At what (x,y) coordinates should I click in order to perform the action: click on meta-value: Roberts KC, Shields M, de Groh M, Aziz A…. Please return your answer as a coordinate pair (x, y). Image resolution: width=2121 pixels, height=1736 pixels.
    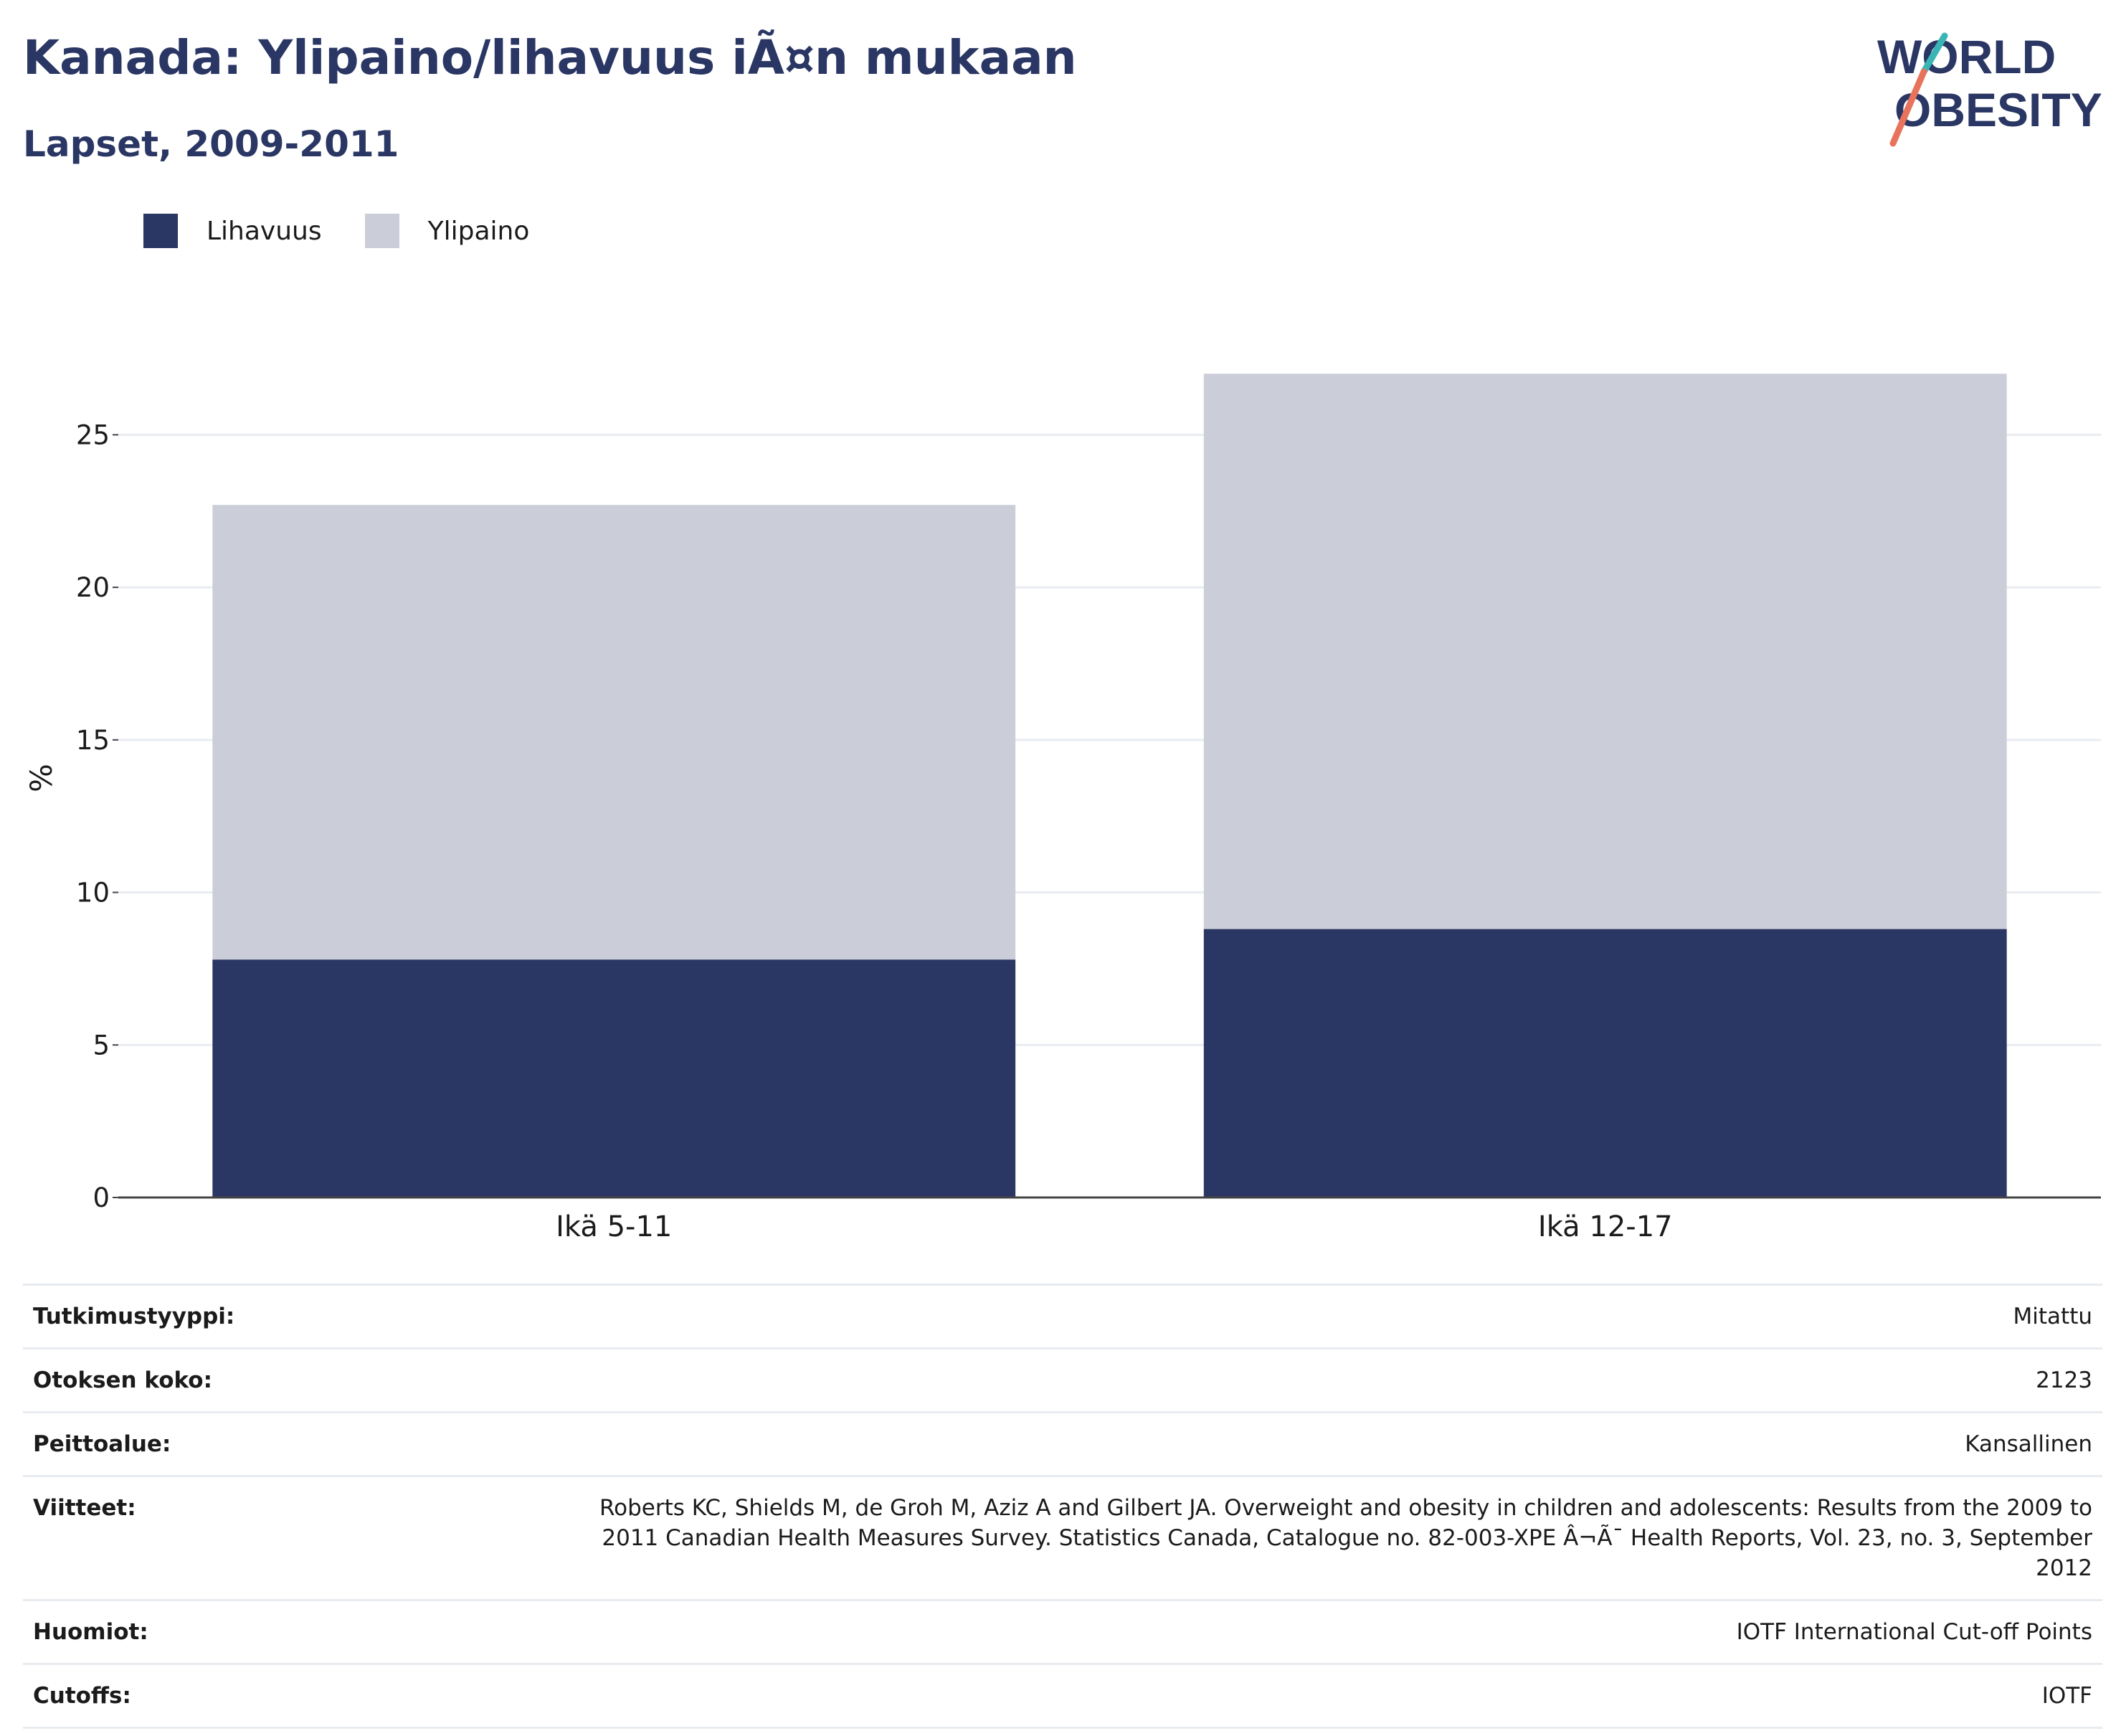
    Looking at the image, I should click on (1345, 1538).